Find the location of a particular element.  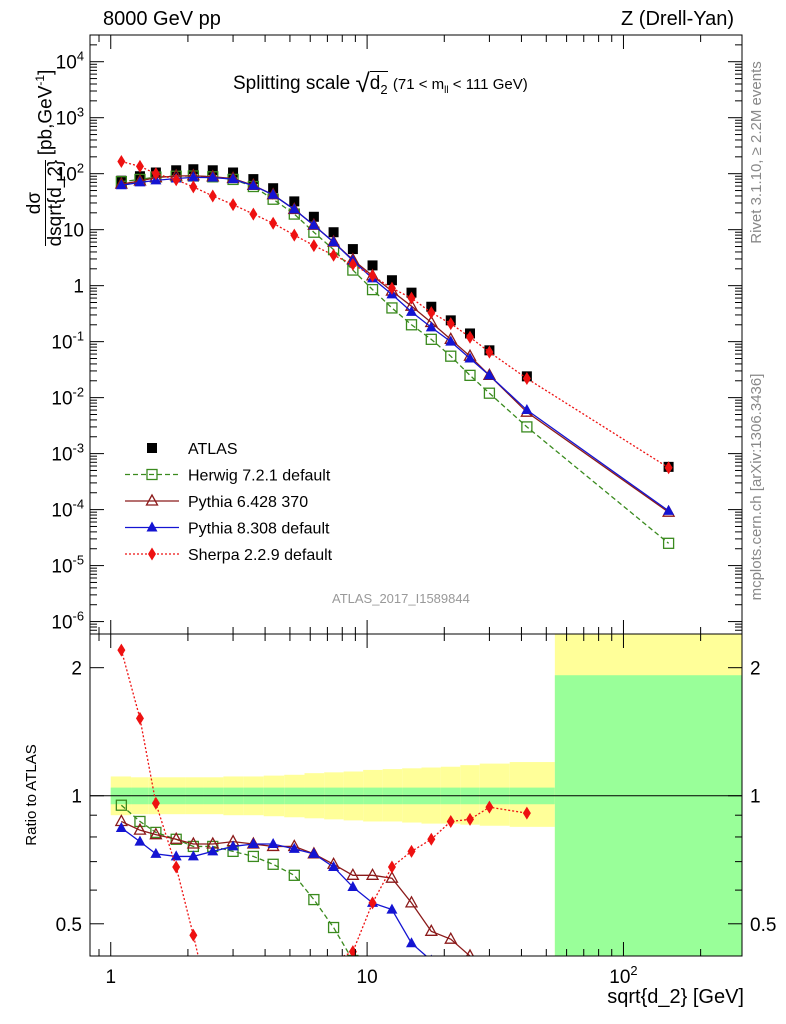

legend-entry: Pythia 6.428 370 is located at coordinates (216, 502).